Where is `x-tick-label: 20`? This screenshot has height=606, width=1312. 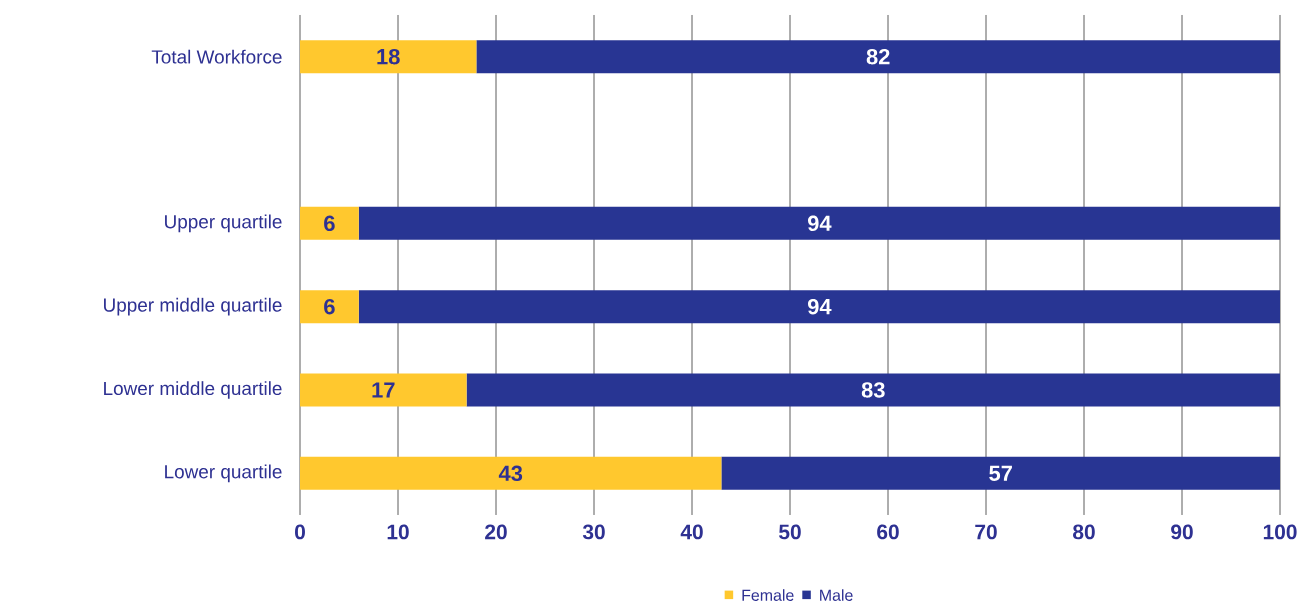 x-tick-label: 20 is located at coordinates (496, 532).